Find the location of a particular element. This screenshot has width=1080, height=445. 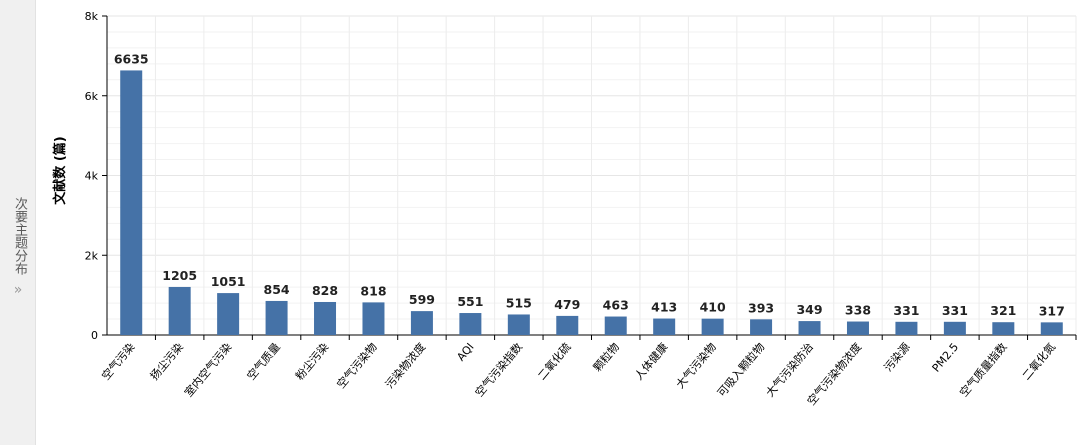

x-category-label: 空气污染 is located at coordinates (118, 361).